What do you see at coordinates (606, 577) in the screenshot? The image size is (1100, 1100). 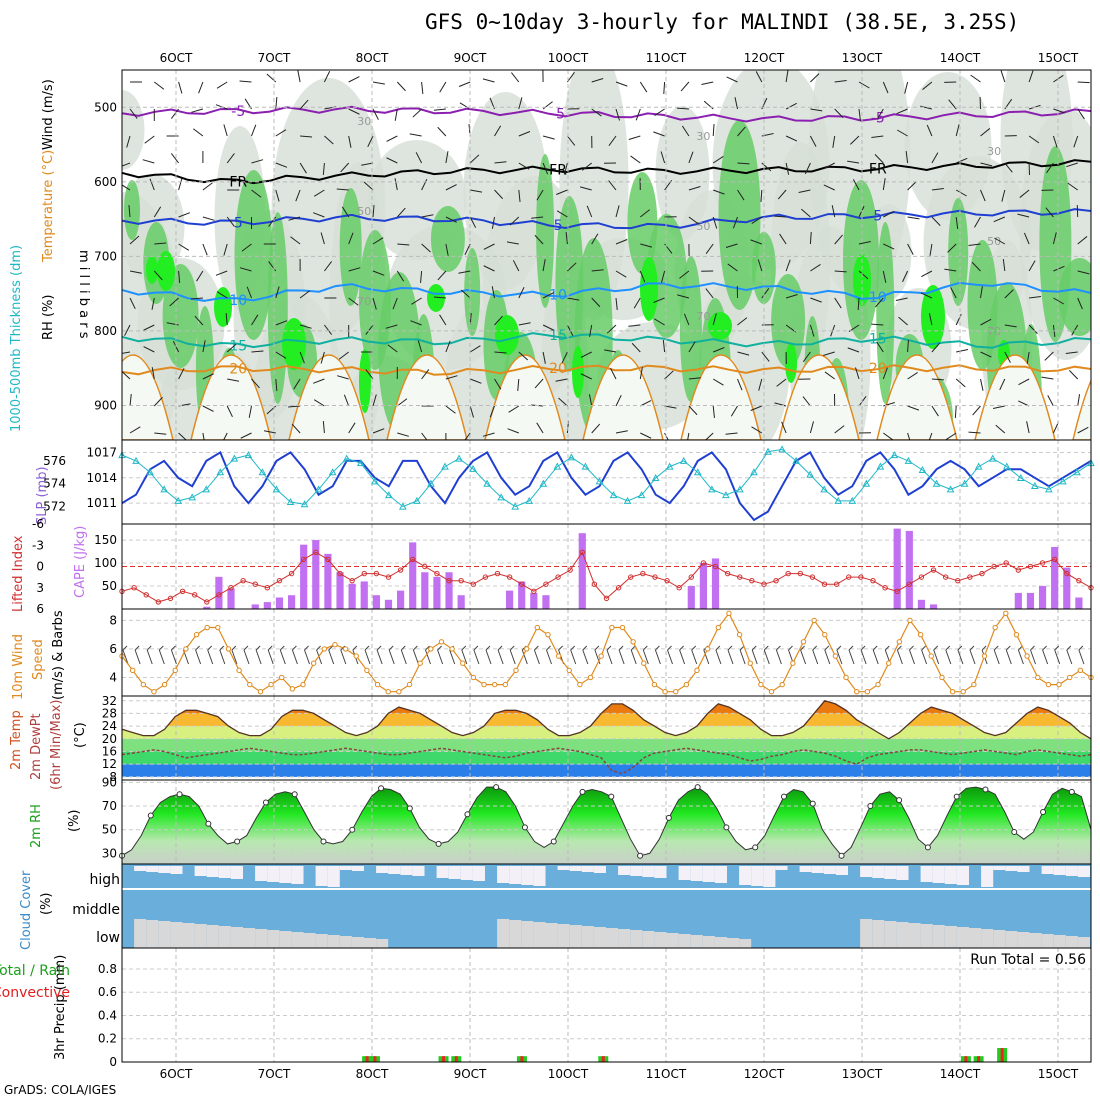 I see `li-line` at bounding box center [606, 577].